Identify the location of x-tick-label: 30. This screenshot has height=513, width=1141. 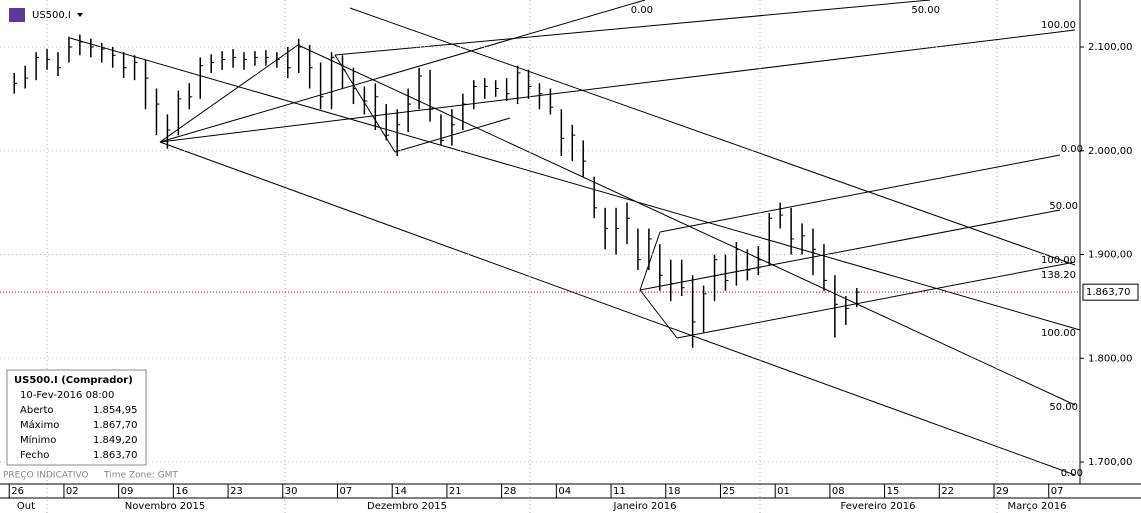
(291, 491).